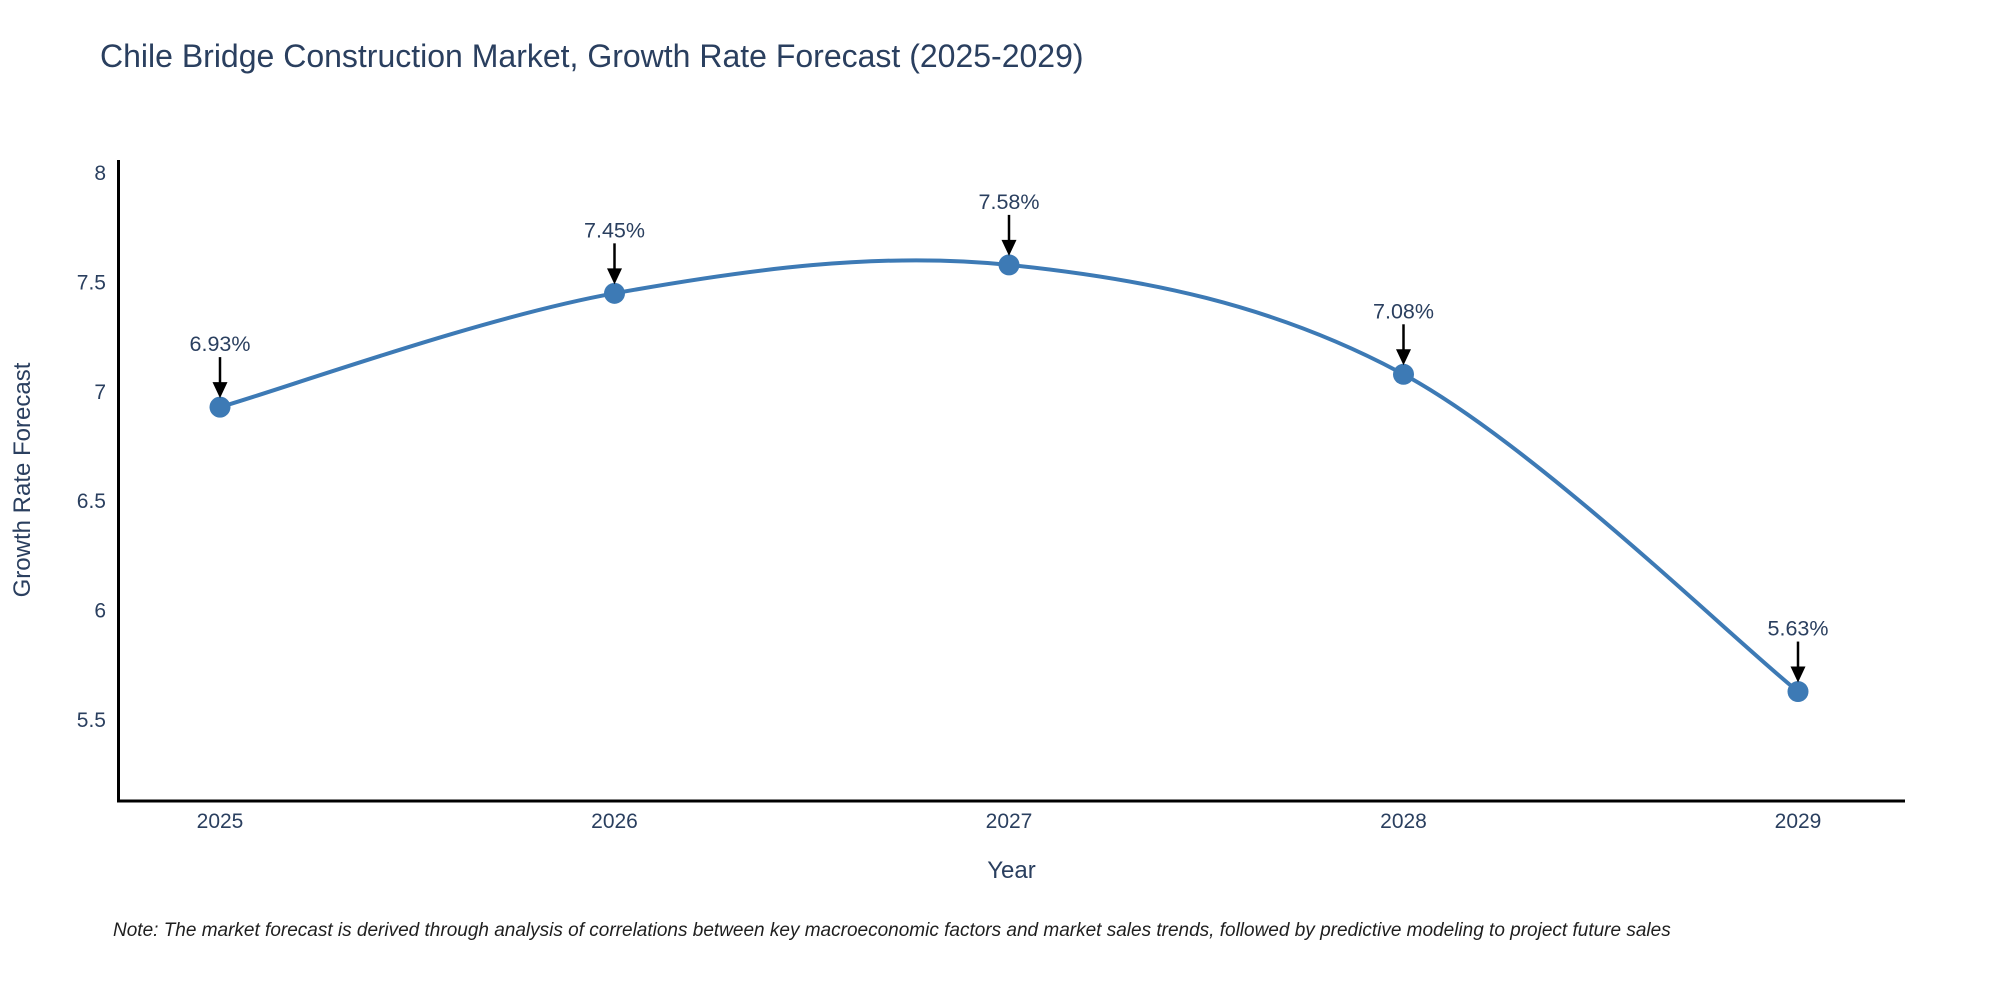 This screenshot has width=2000, height=1000. What do you see at coordinates (22, 479) in the screenshot?
I see `y-axis-title: Growth Rate Forecast` at bounding box center [22, 479].